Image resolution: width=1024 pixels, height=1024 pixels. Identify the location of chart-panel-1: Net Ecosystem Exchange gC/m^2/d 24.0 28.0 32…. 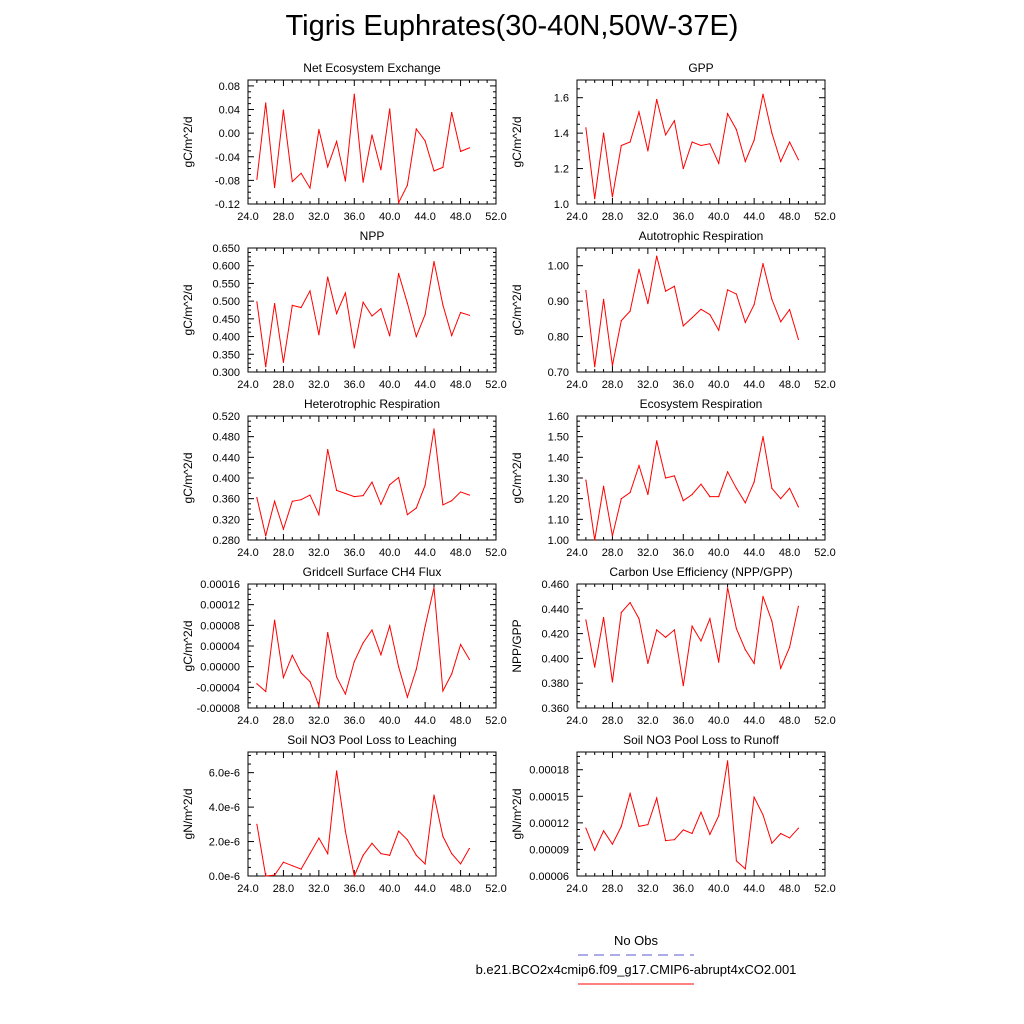
(344, 142).